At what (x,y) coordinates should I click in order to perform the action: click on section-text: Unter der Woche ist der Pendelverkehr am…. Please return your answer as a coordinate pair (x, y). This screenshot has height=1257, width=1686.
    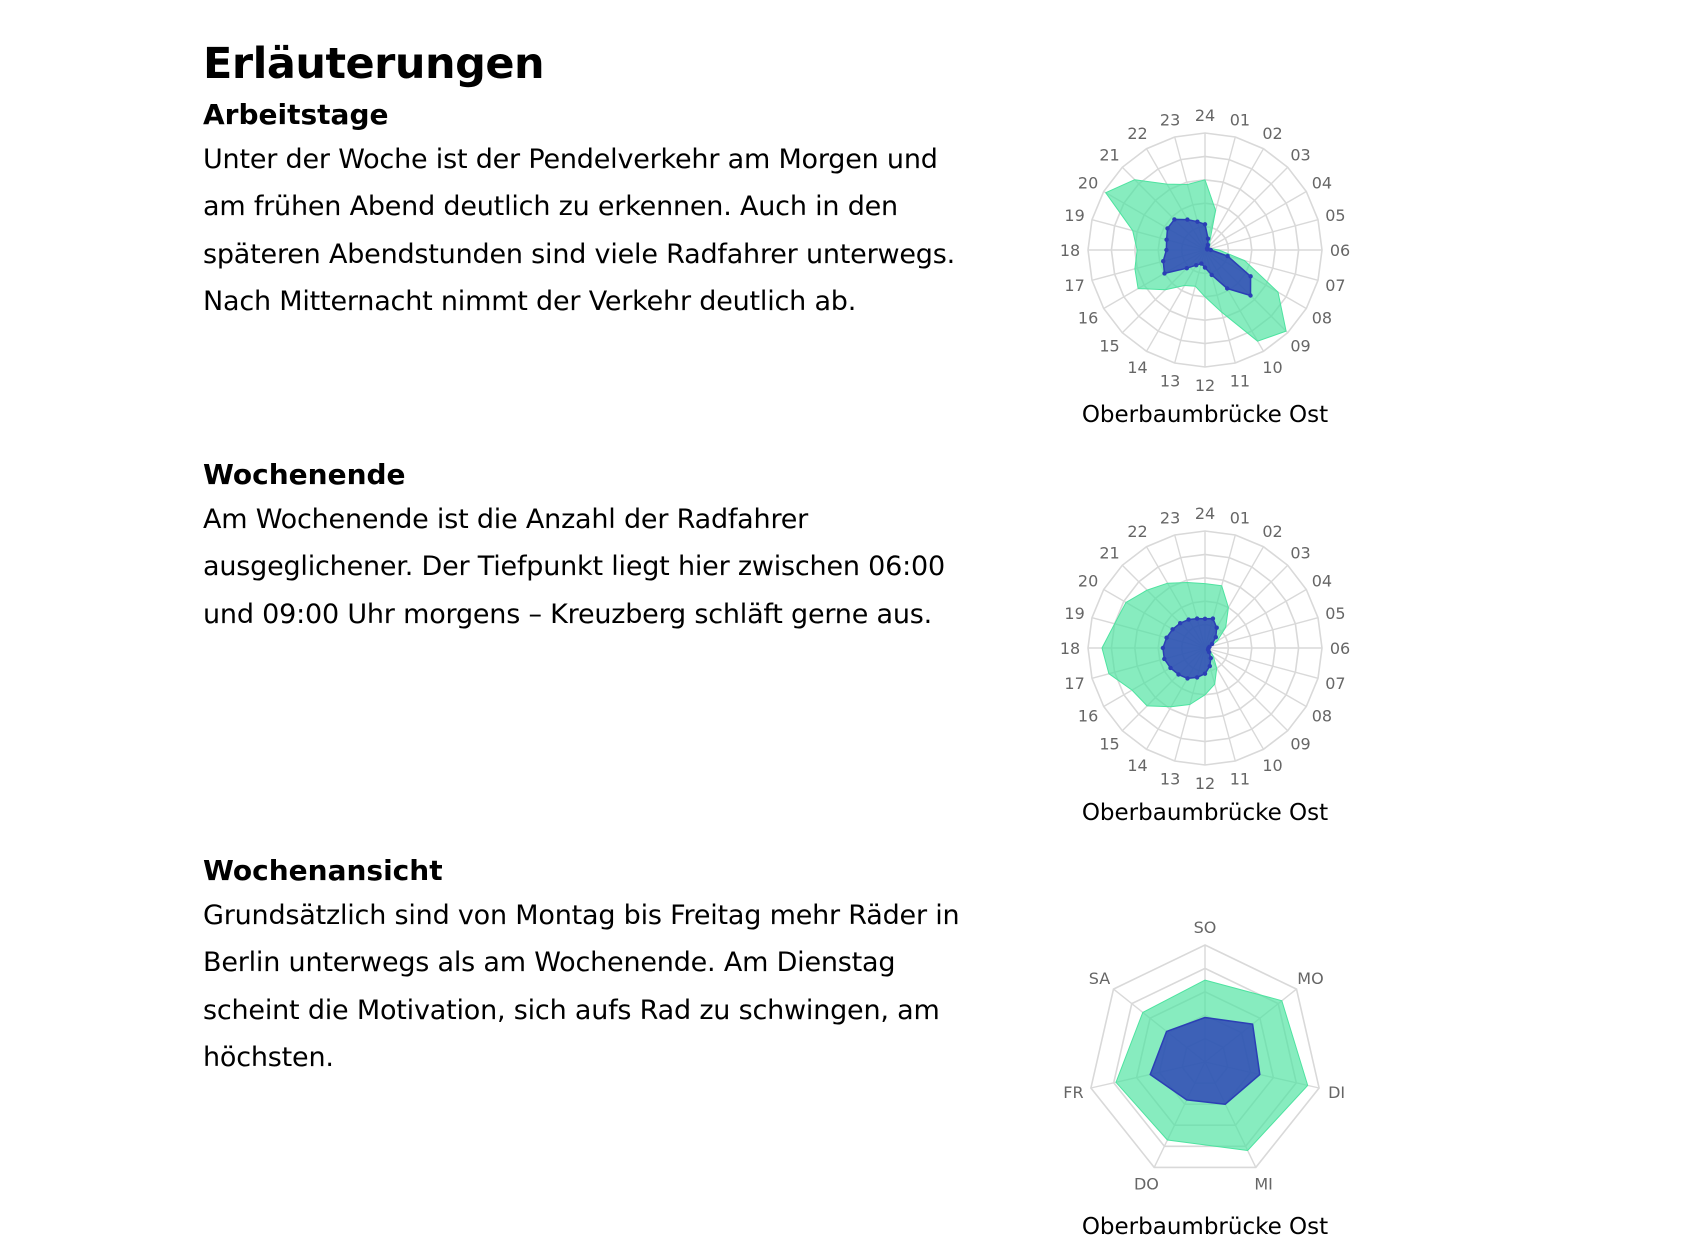
    Looking at the image, I should click on (593, 231).